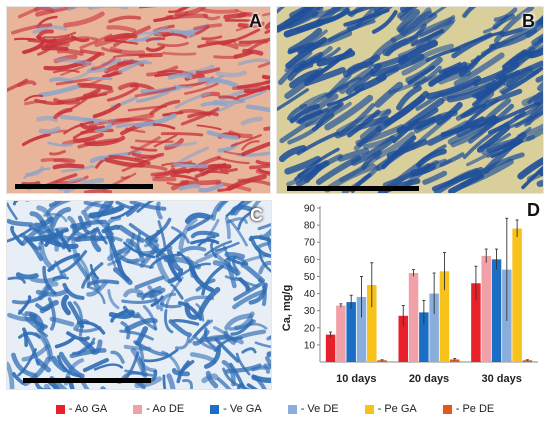  What do you see at coordinates (310, 209) in the screenshot?
I see `y-tick-label: 90` at bounding box center [310, 209].